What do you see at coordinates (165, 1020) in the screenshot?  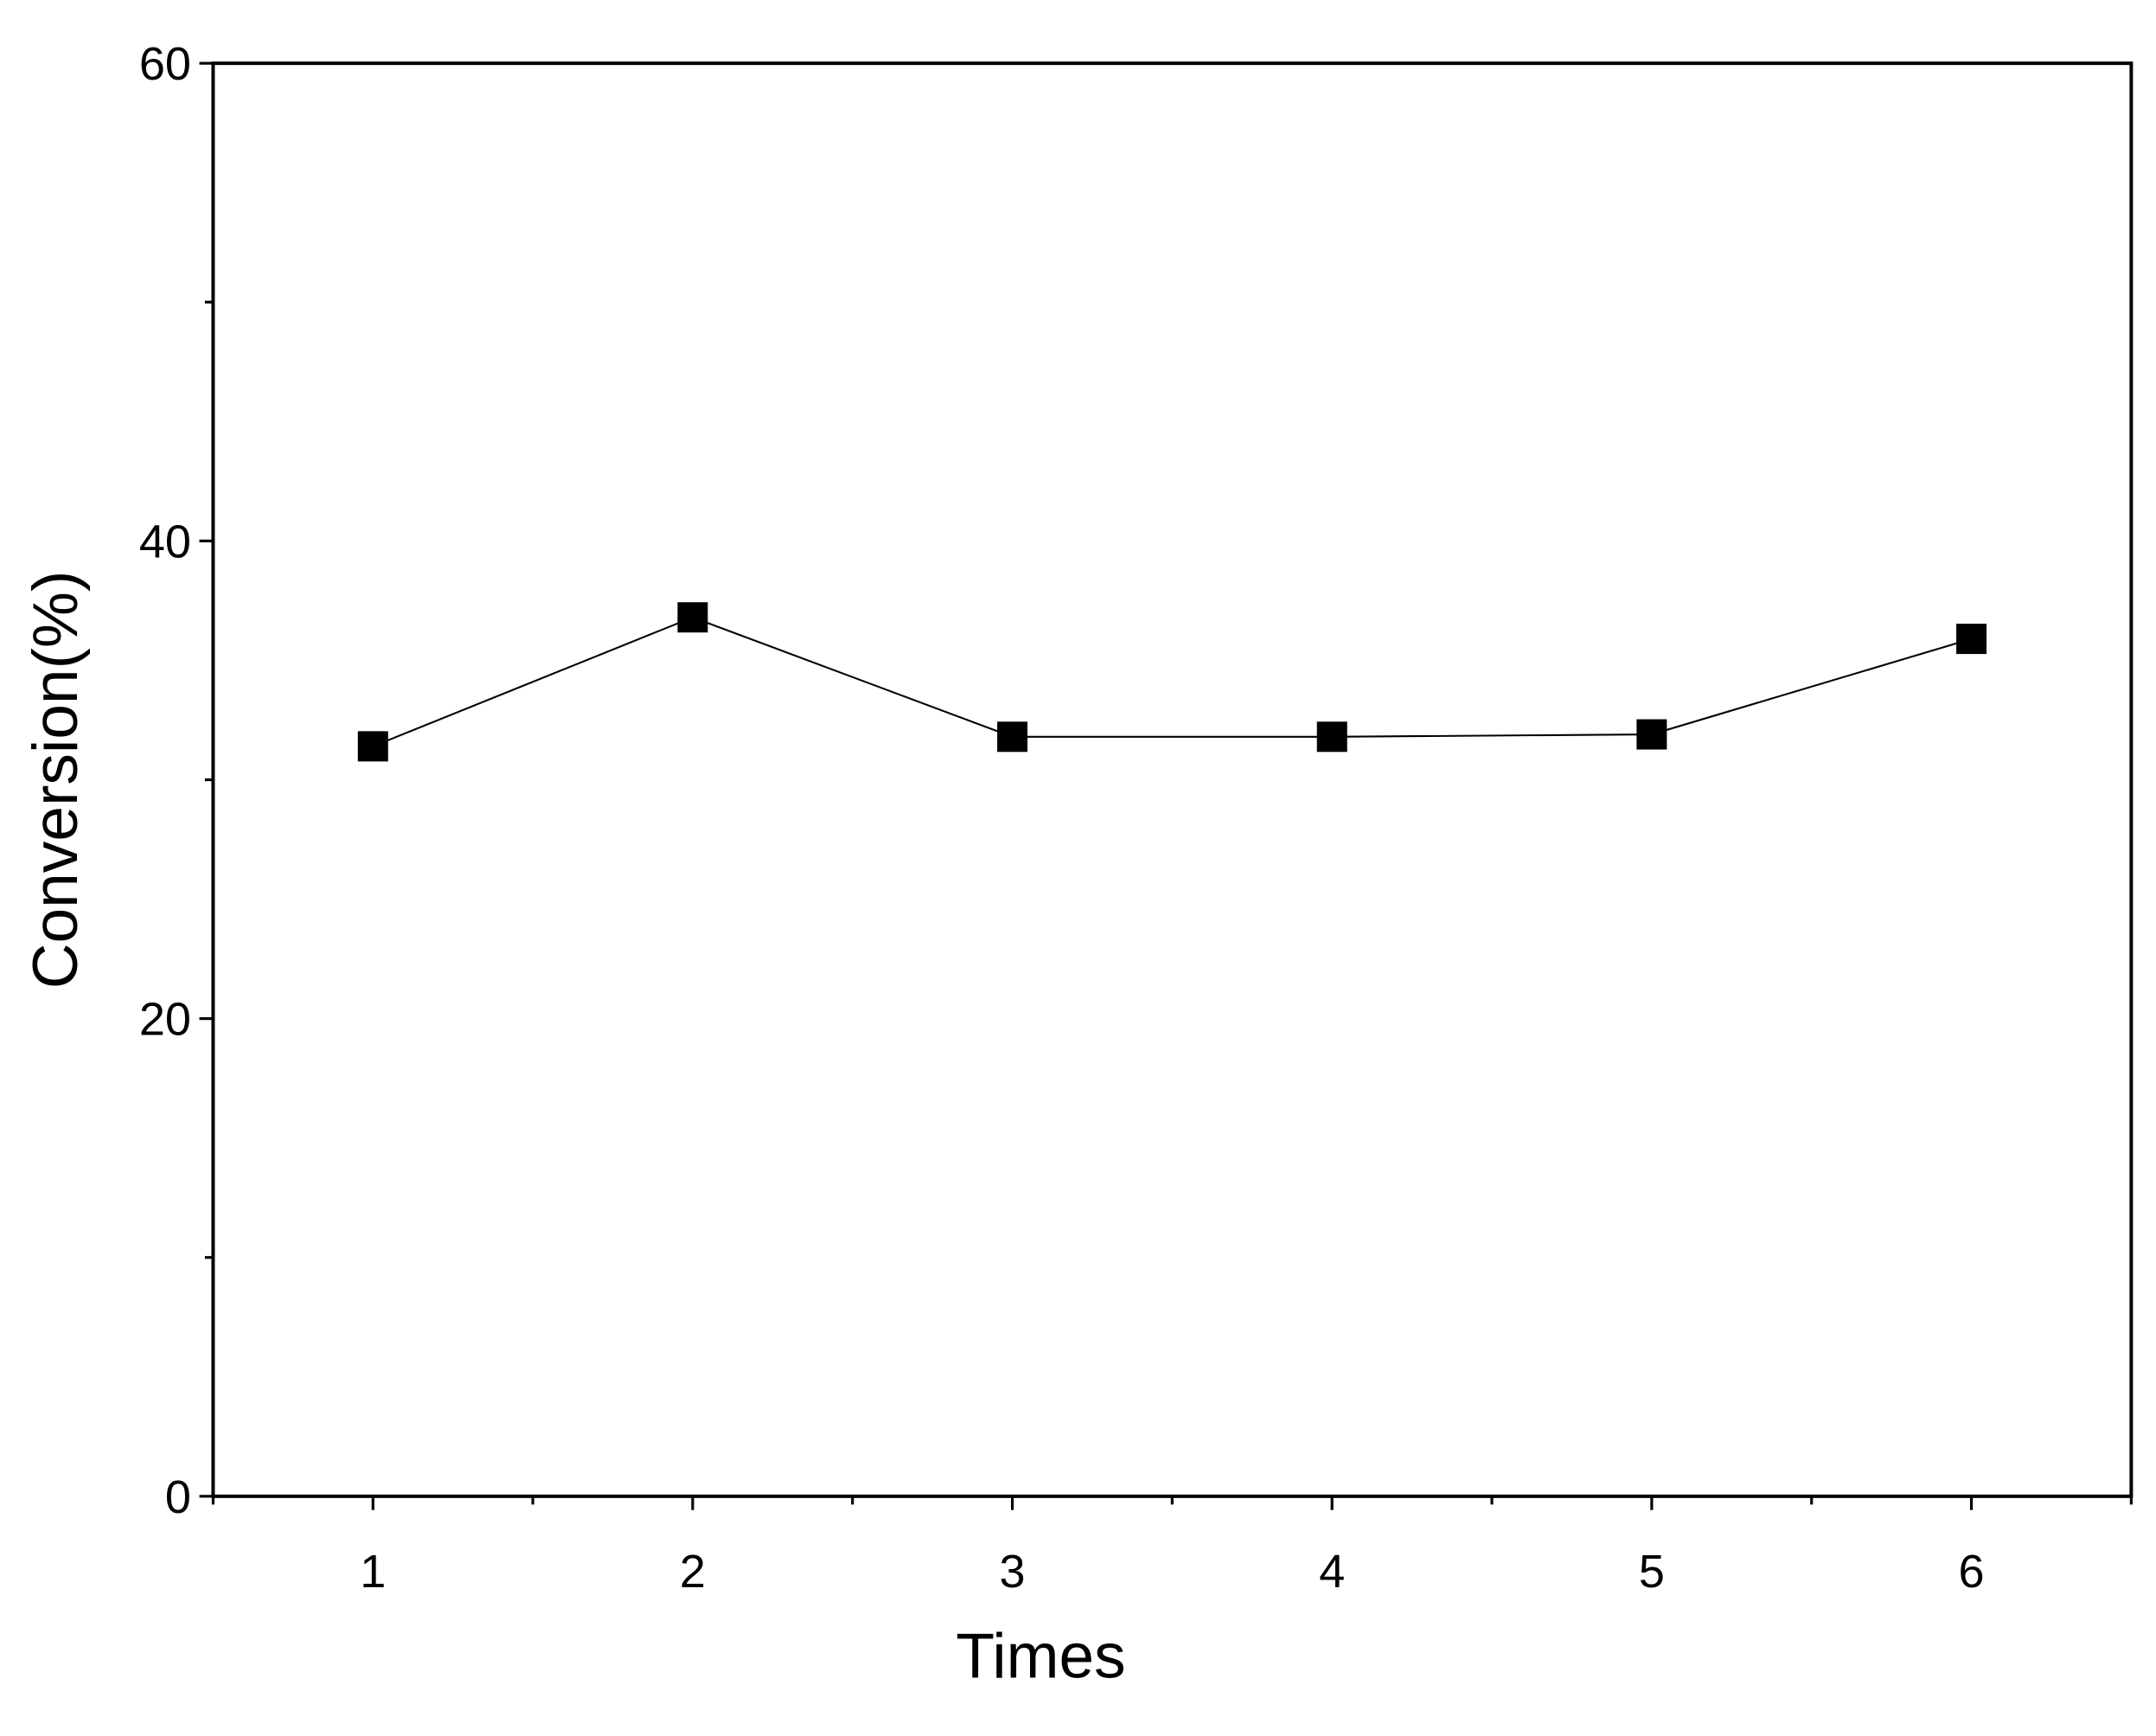 I see `y-tick-label: 20` at bounding box center [165, 1020].